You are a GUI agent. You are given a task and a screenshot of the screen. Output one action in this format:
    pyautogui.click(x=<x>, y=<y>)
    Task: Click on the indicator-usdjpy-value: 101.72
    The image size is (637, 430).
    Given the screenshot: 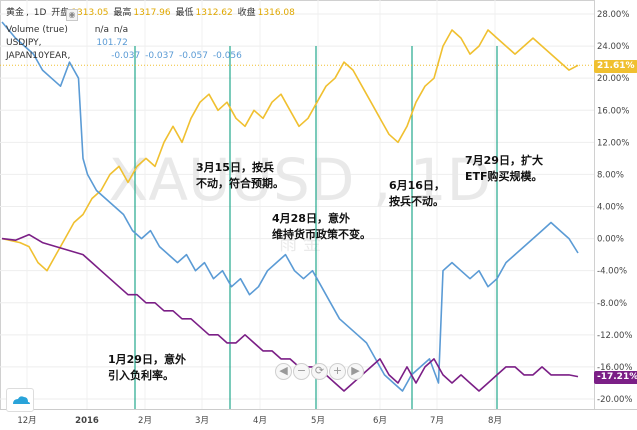 What is the action you would take?
    pyautogui.click(x=112, y=43)
    